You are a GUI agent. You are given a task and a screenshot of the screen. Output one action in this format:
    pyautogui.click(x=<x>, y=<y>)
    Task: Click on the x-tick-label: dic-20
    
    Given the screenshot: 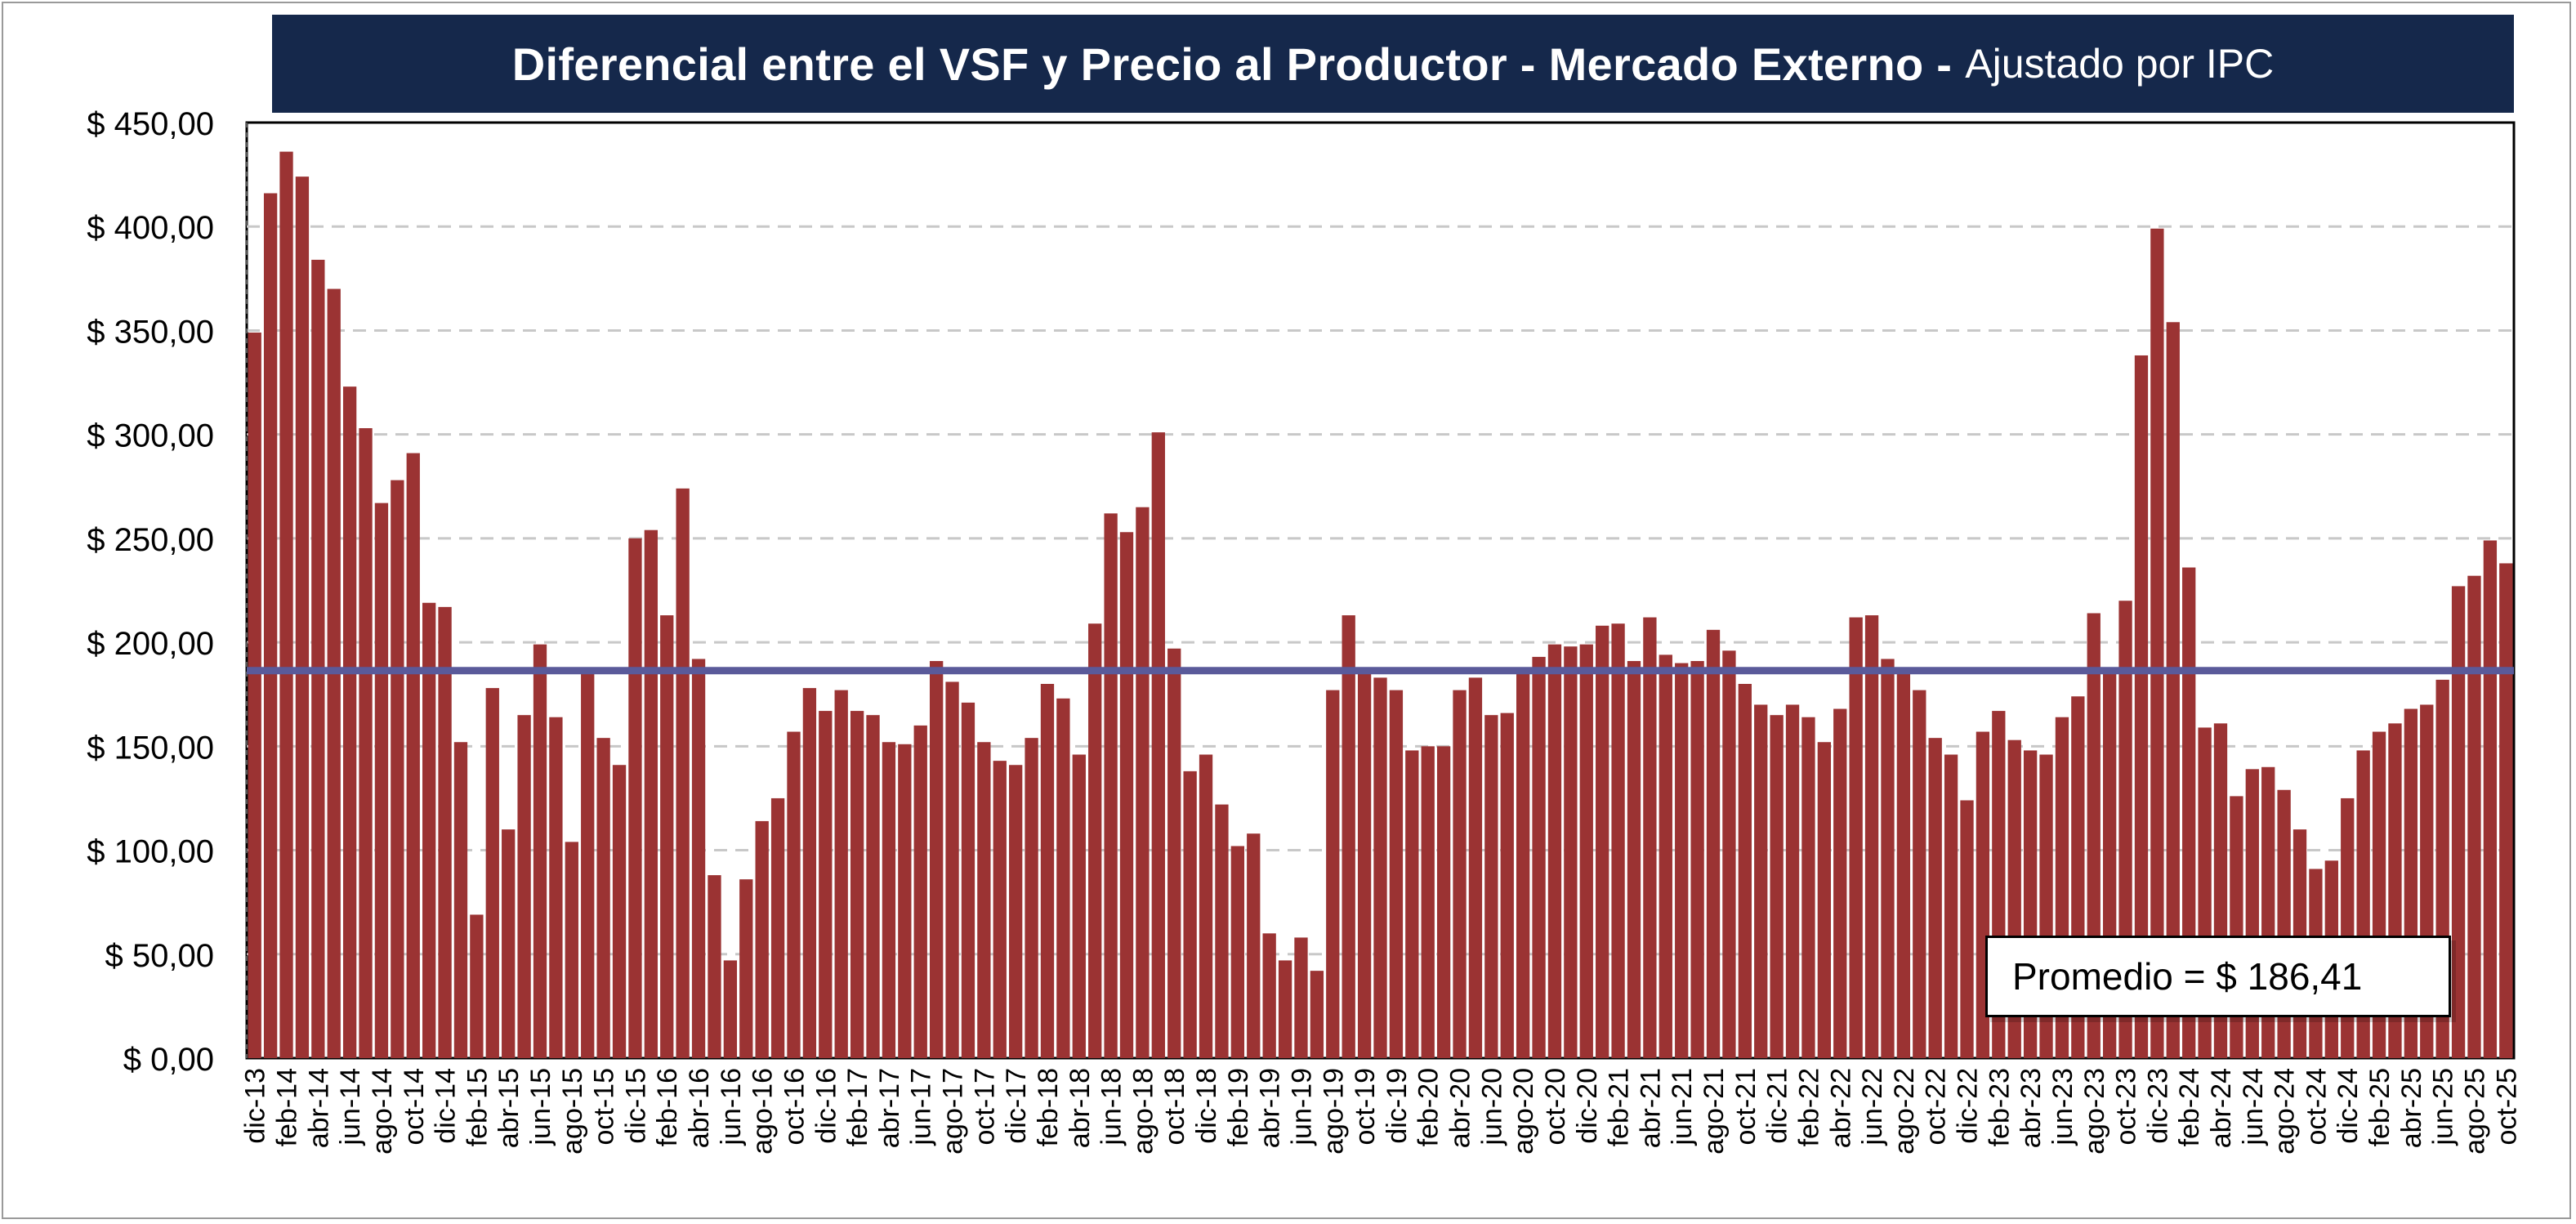 What is the action you would take?
    pyautogui.click(x=1588, y=1106)
    